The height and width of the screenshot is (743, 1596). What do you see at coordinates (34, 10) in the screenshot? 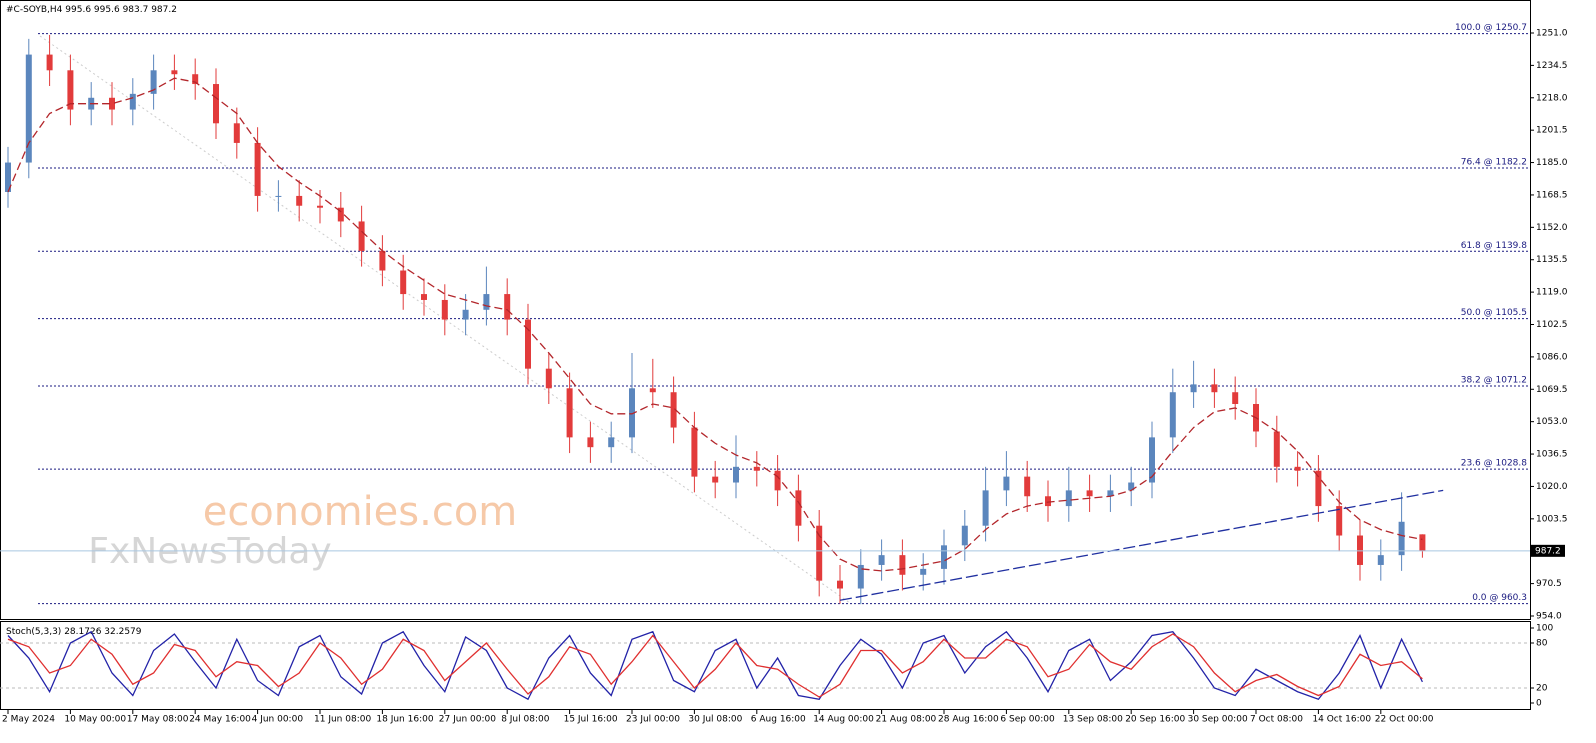
I see `symbol: #C-SOYB,H4` at bounding box center [34, 10].